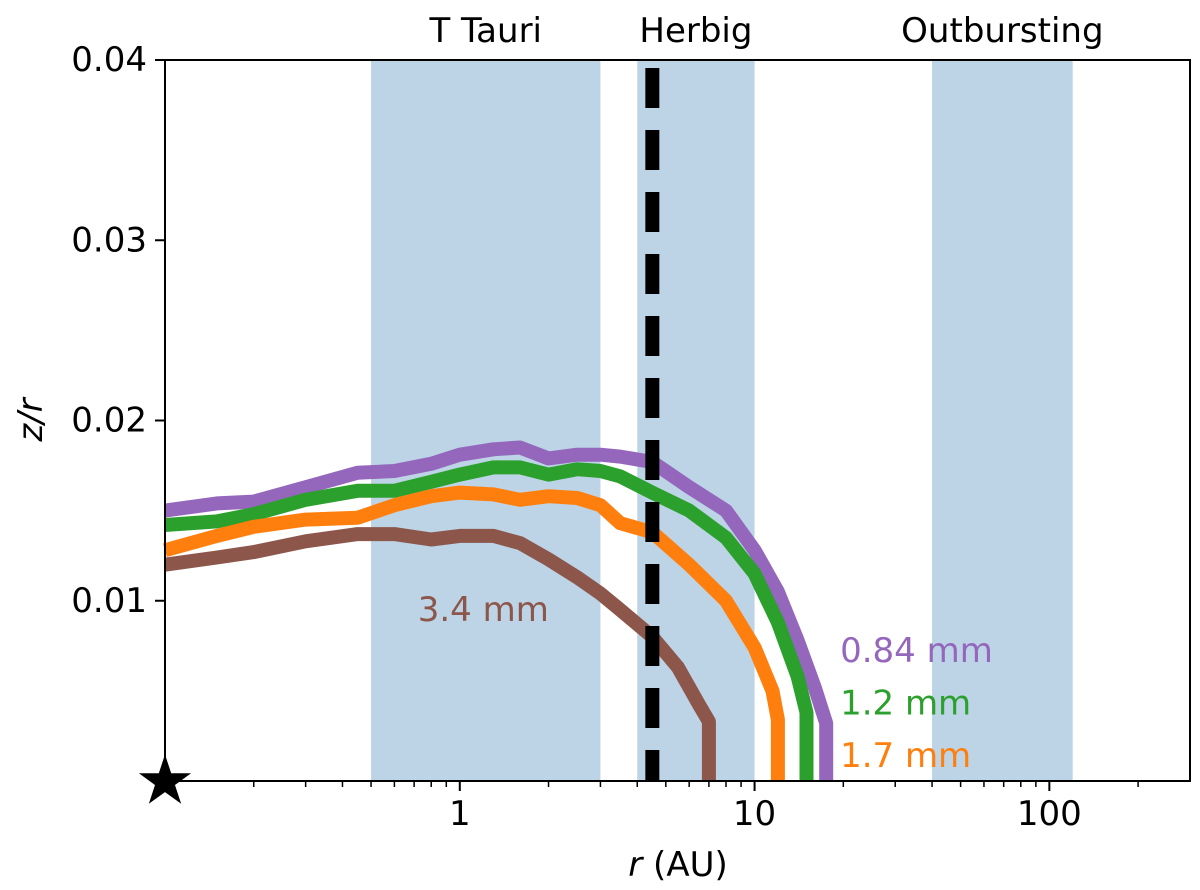 The width and height of the screenshot is (1200, 890). What do you see at coordinates (460, 814) in the screenshot?
I see `x-tick-label: 1` at bounding box center [460, 814].